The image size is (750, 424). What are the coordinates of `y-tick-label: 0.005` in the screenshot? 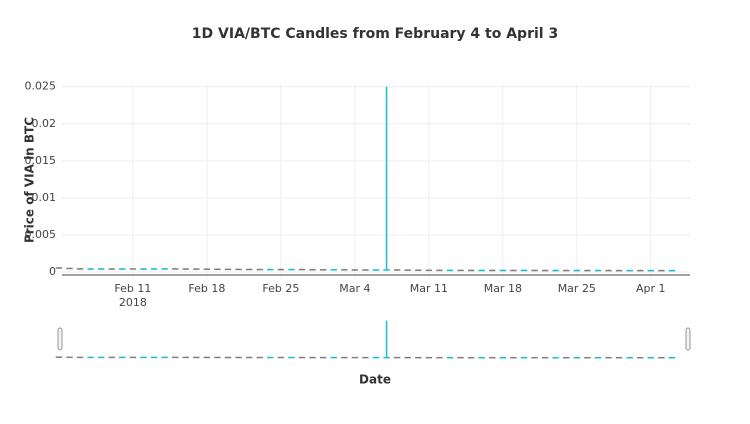 It's located at (41, 234).